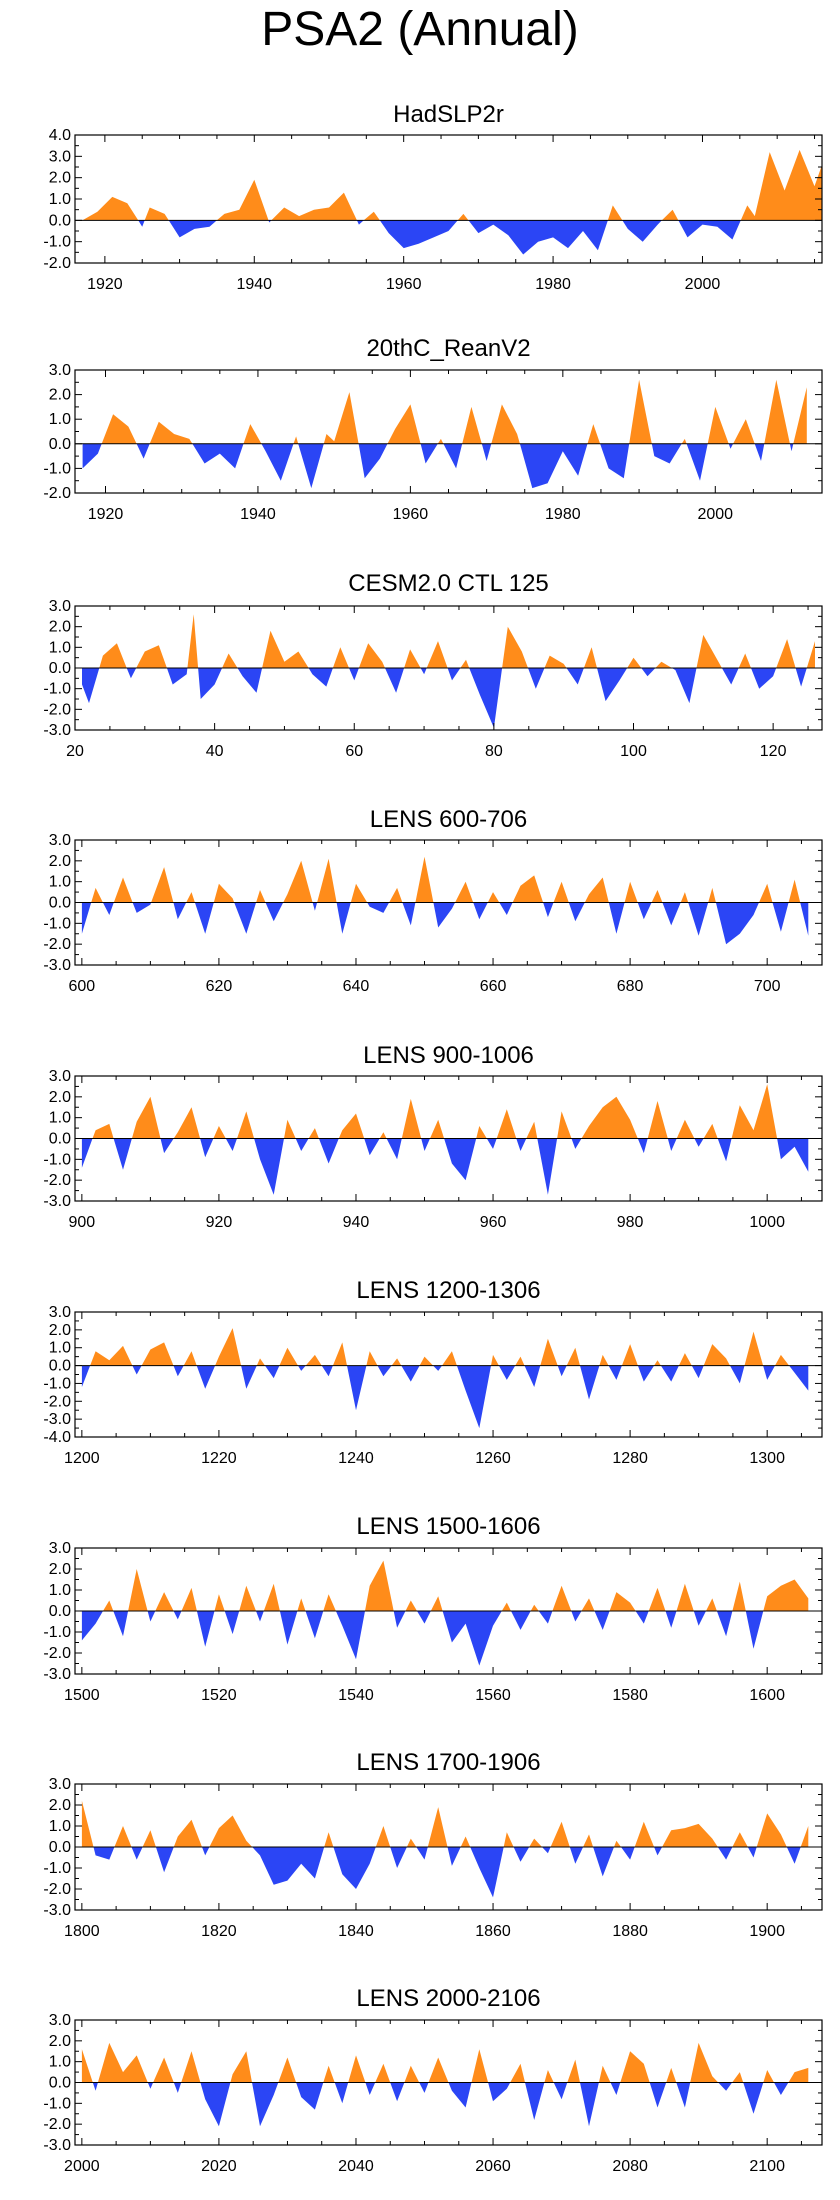 The image size is (840, 2200). What do you see at coordinates (448, 1526) in the screenshot?
I see `chart-title: LENS 1500-1606` at bounding box center [448, 1526].